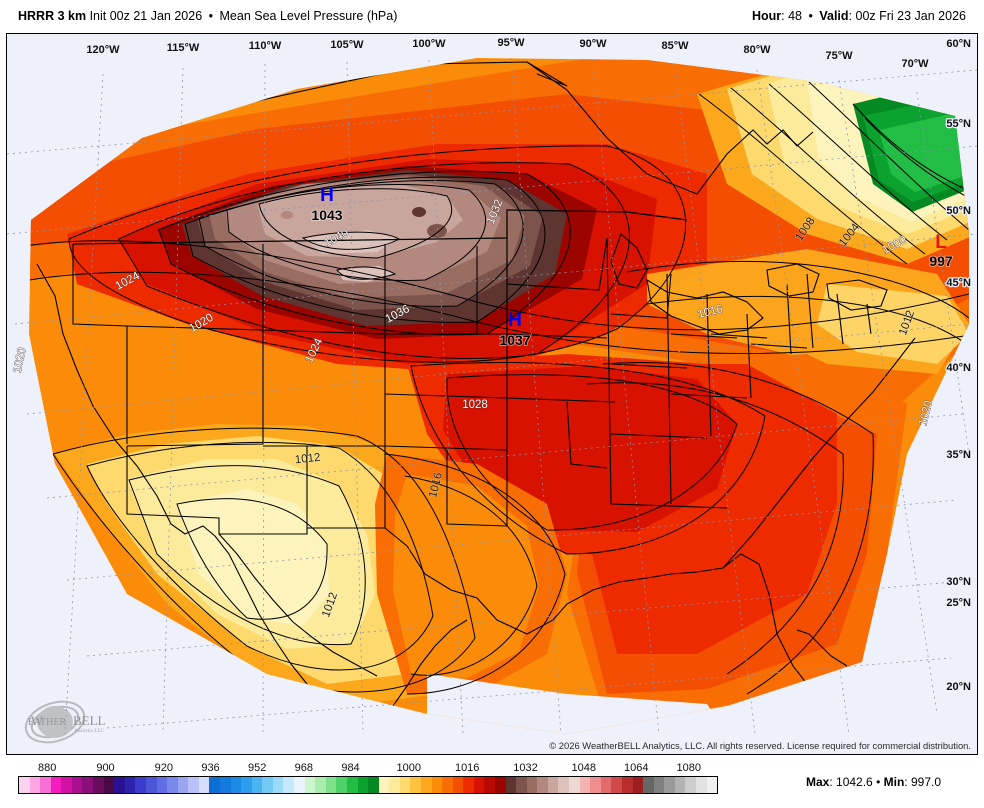  Describe the element at coordinates (103, 50) in the screenshot. I see `lon-label: 120°W` at that location.